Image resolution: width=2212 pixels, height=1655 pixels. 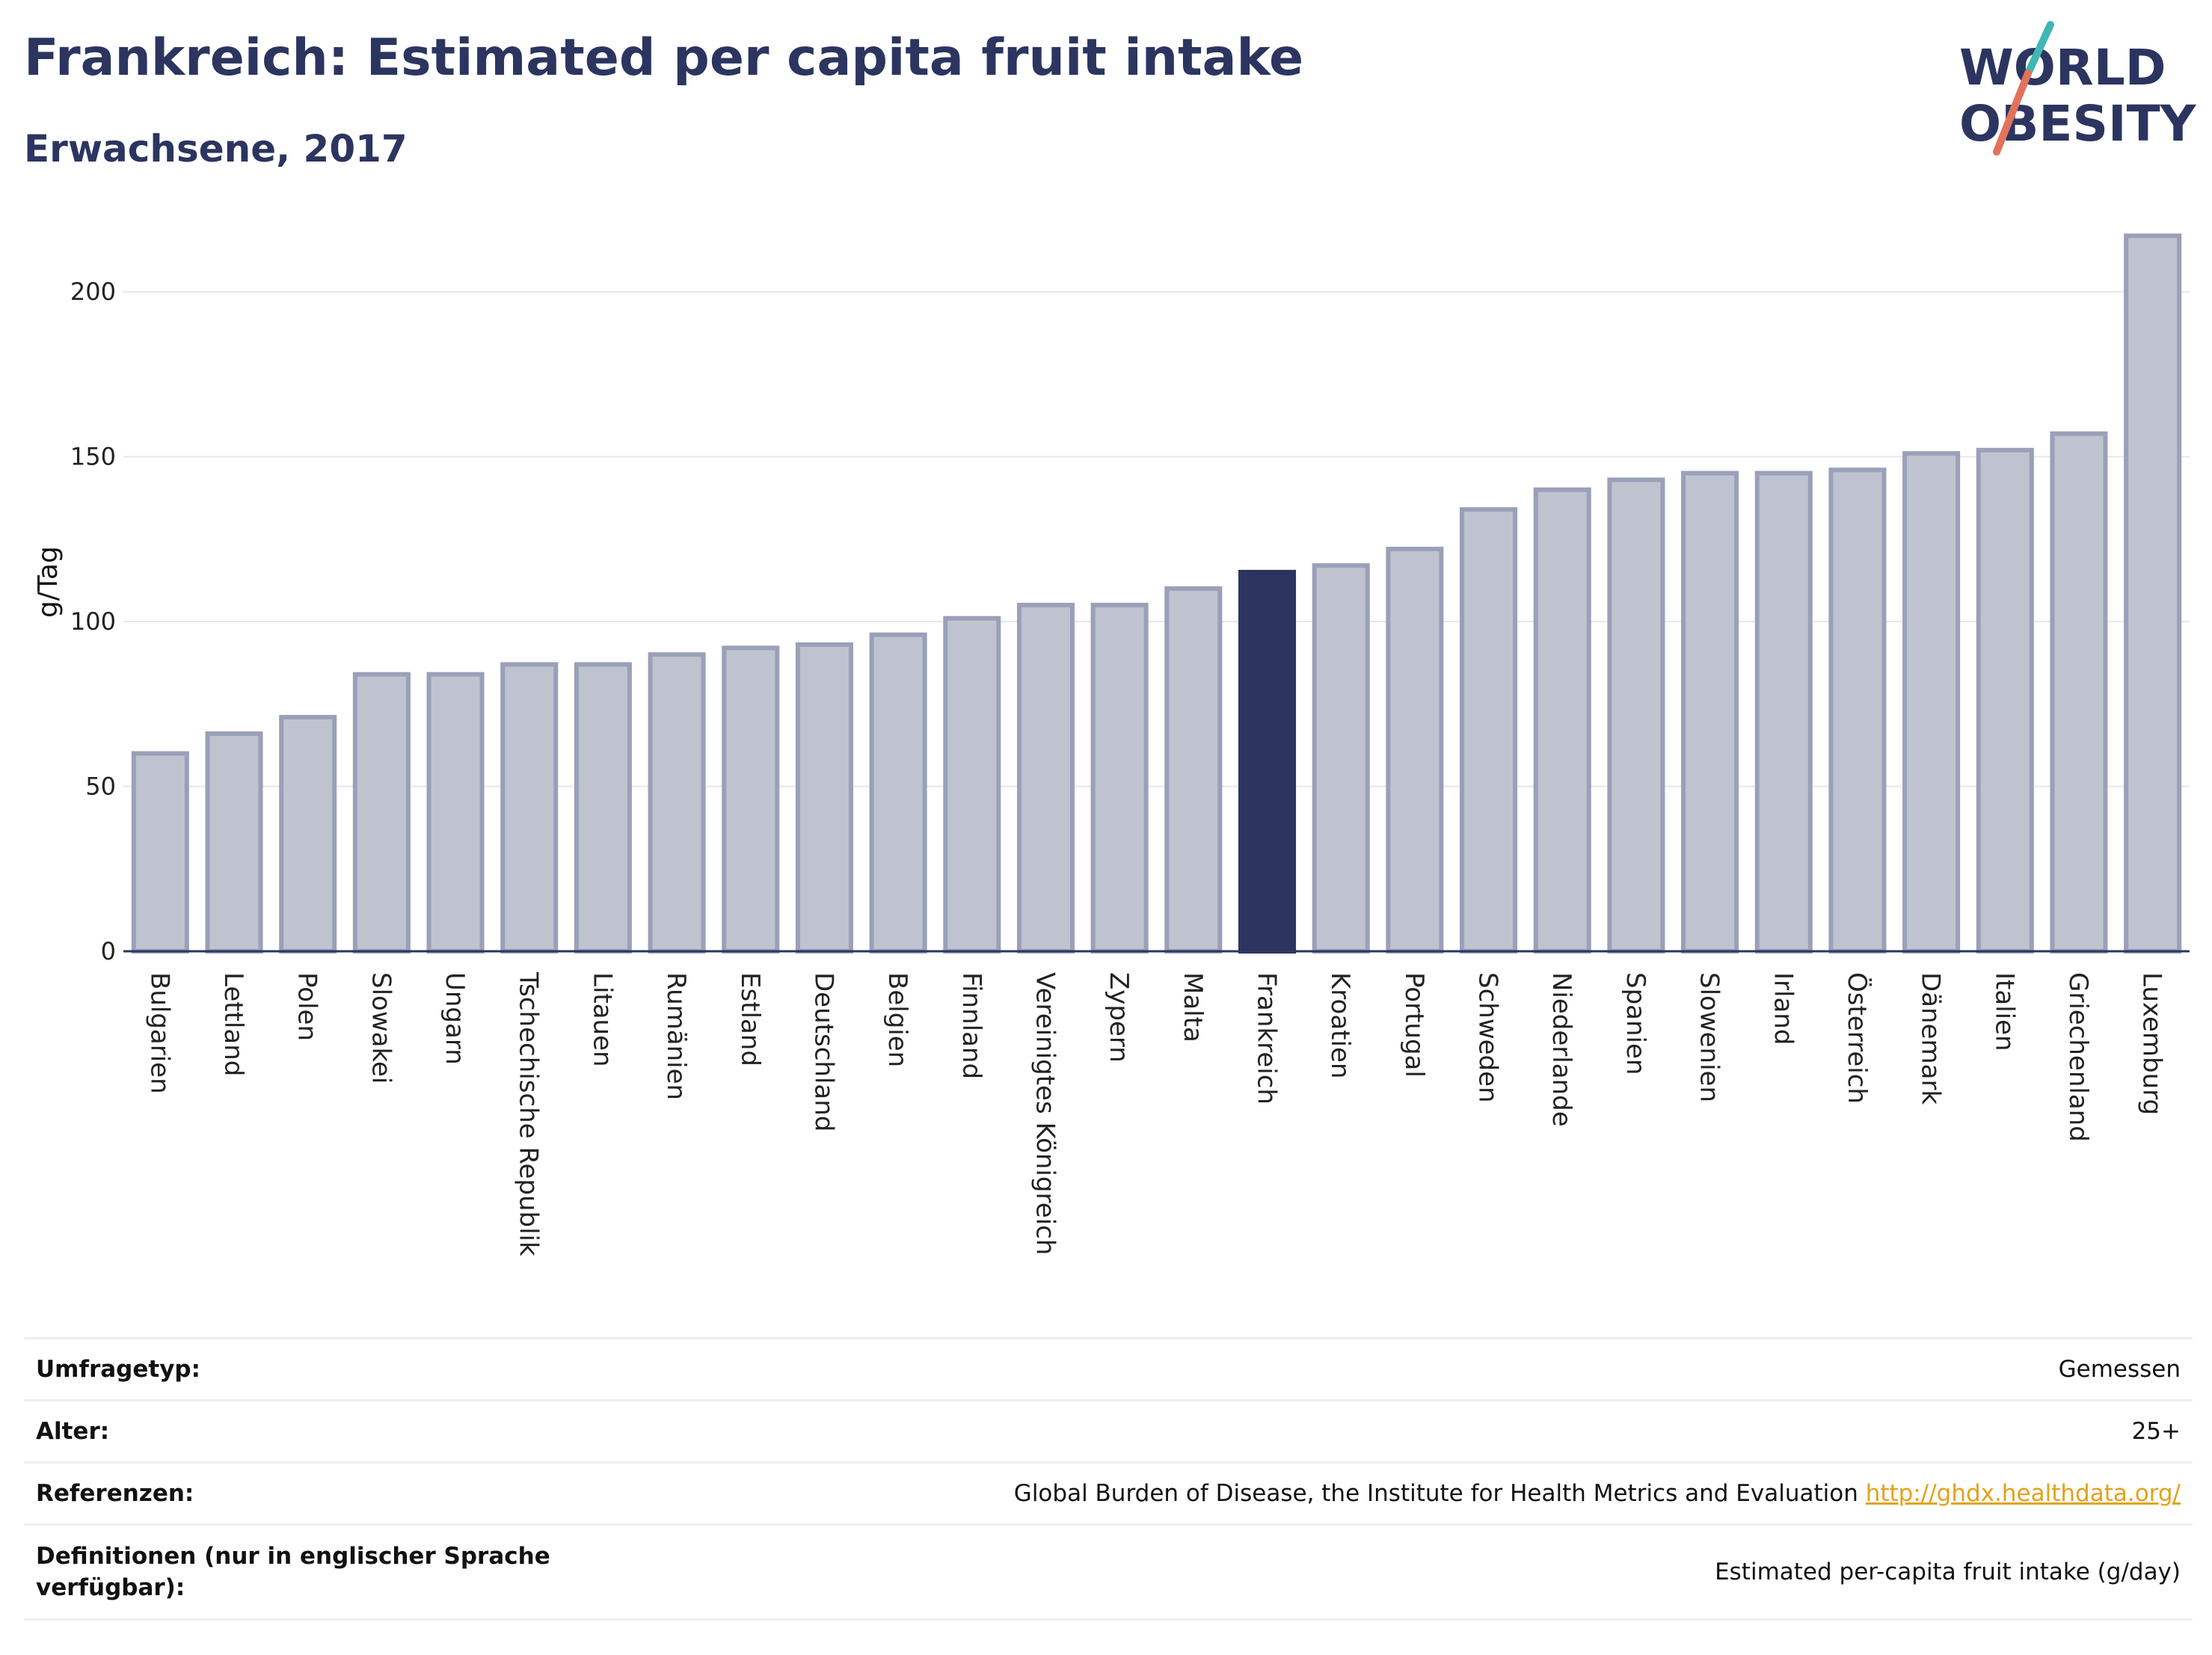 I want to click on x-tick-label: Vereinigtes Königreich, so click(x=1045, y=1113).